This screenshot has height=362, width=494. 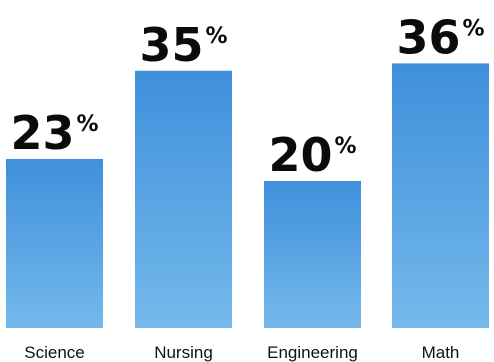 What do you see at coordinates (312, 352) in the screenshot?
I see `category-label-engineering: Engineering` at bounding box center [312, 352].